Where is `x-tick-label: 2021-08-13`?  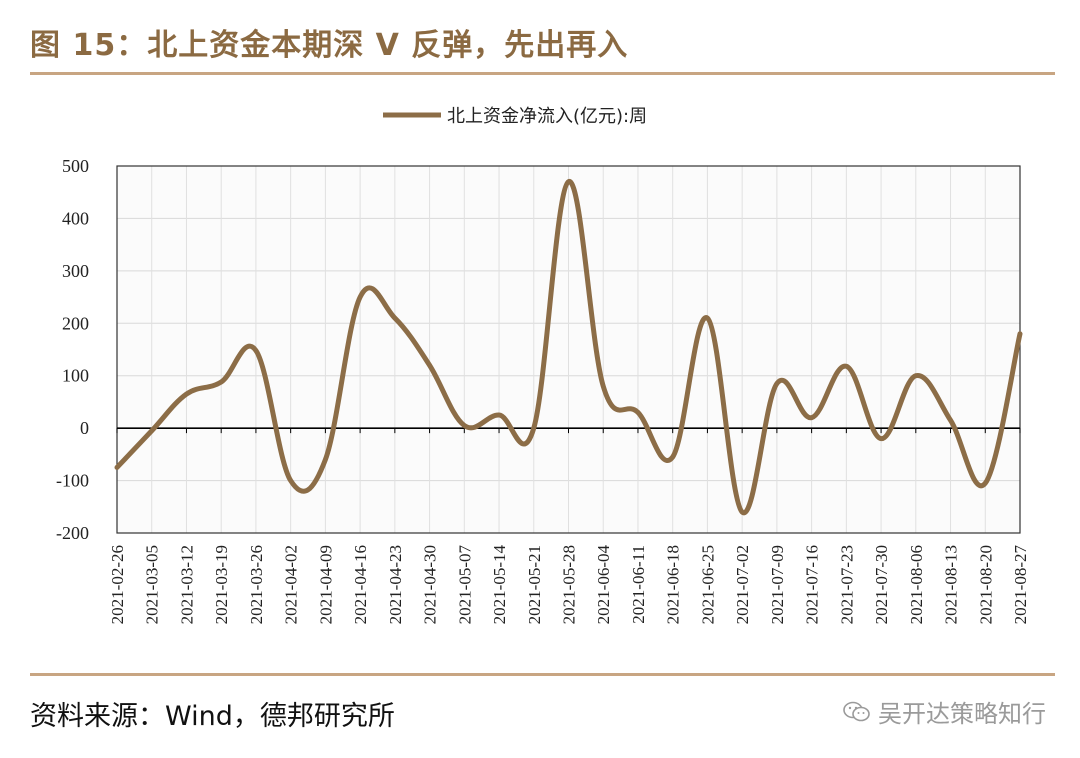 x-tick-label: 2021-08-13 is located at coordinates (951, 584).